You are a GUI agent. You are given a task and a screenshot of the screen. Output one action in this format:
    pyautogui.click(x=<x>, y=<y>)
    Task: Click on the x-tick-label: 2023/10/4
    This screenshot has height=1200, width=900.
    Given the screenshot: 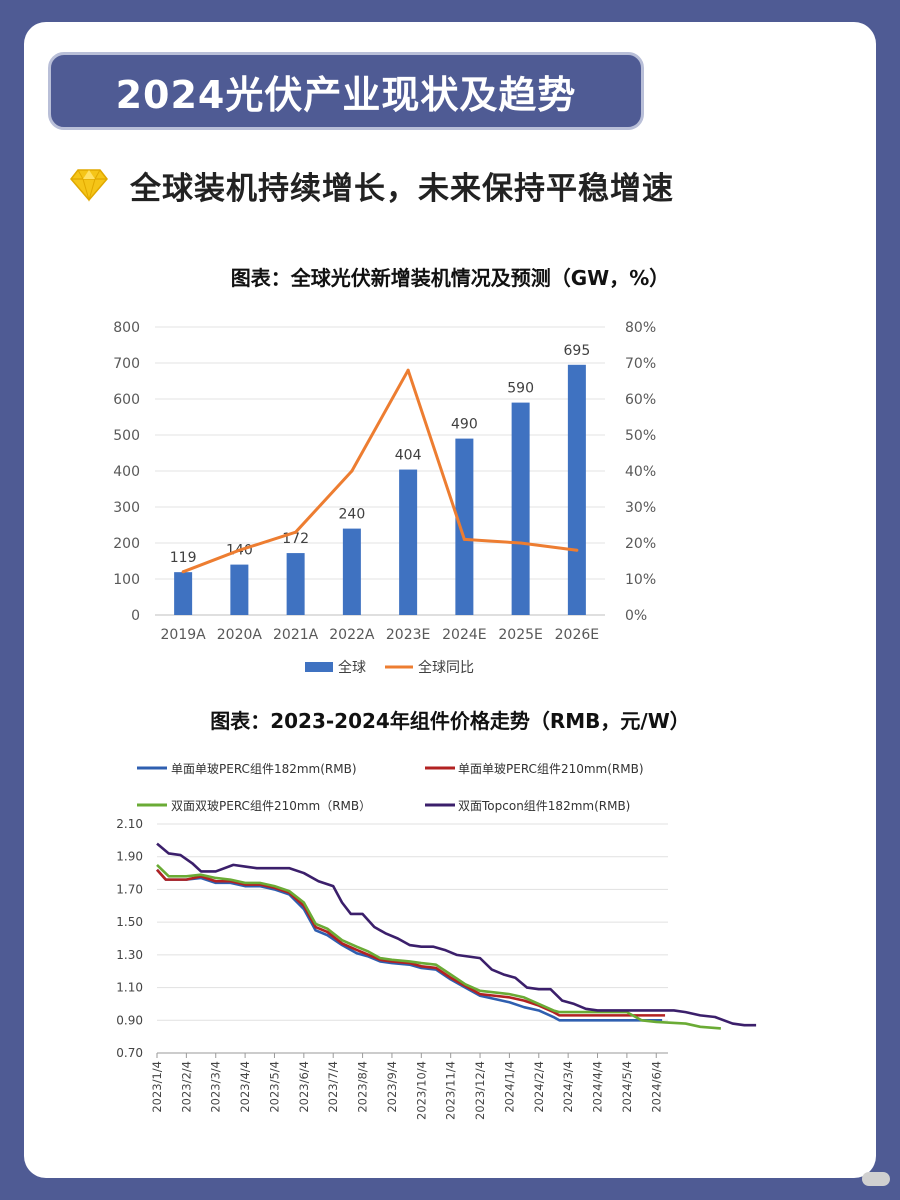 What is the action you would take?
    pyautogui.click(x=421, y=1090)
    